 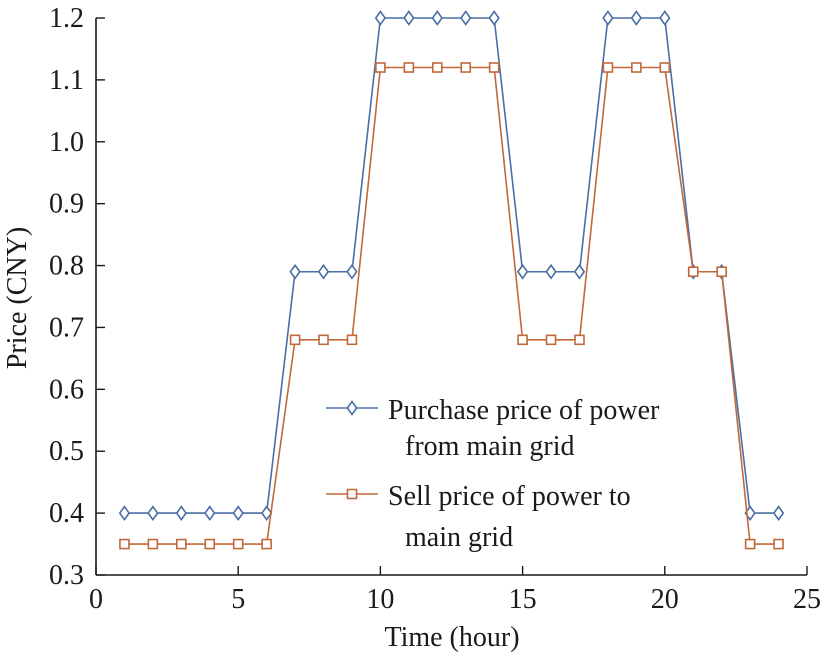 What do you see at coordinates (96, 599) in the screenshot?
I see `x-tick-label: 0` at bounding box center [96, 599].